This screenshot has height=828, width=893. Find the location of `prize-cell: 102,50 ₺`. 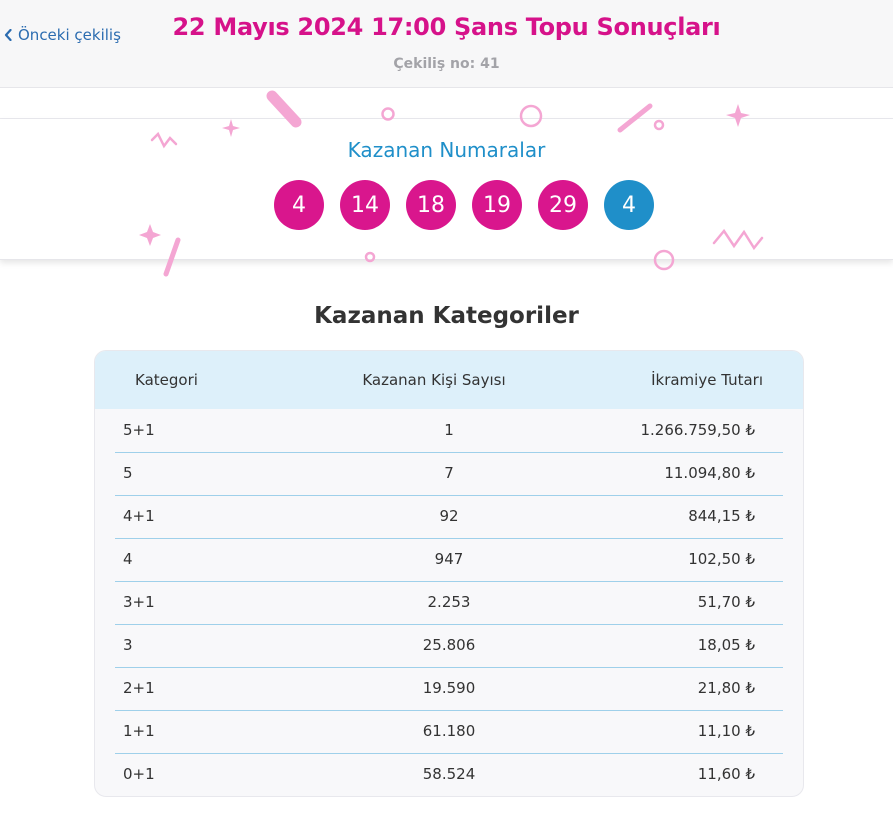

prize-cell: 102,50 ₺ is located at coordinates (721, 559).